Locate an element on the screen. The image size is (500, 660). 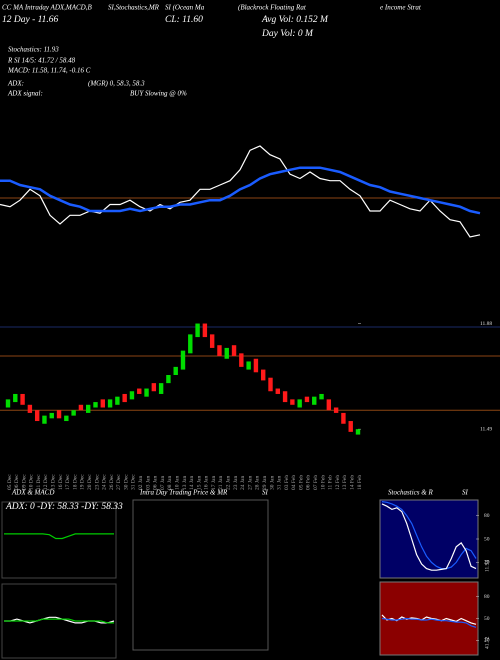
x-tick-label: 24 Jan is located at coordinates (243, 483).